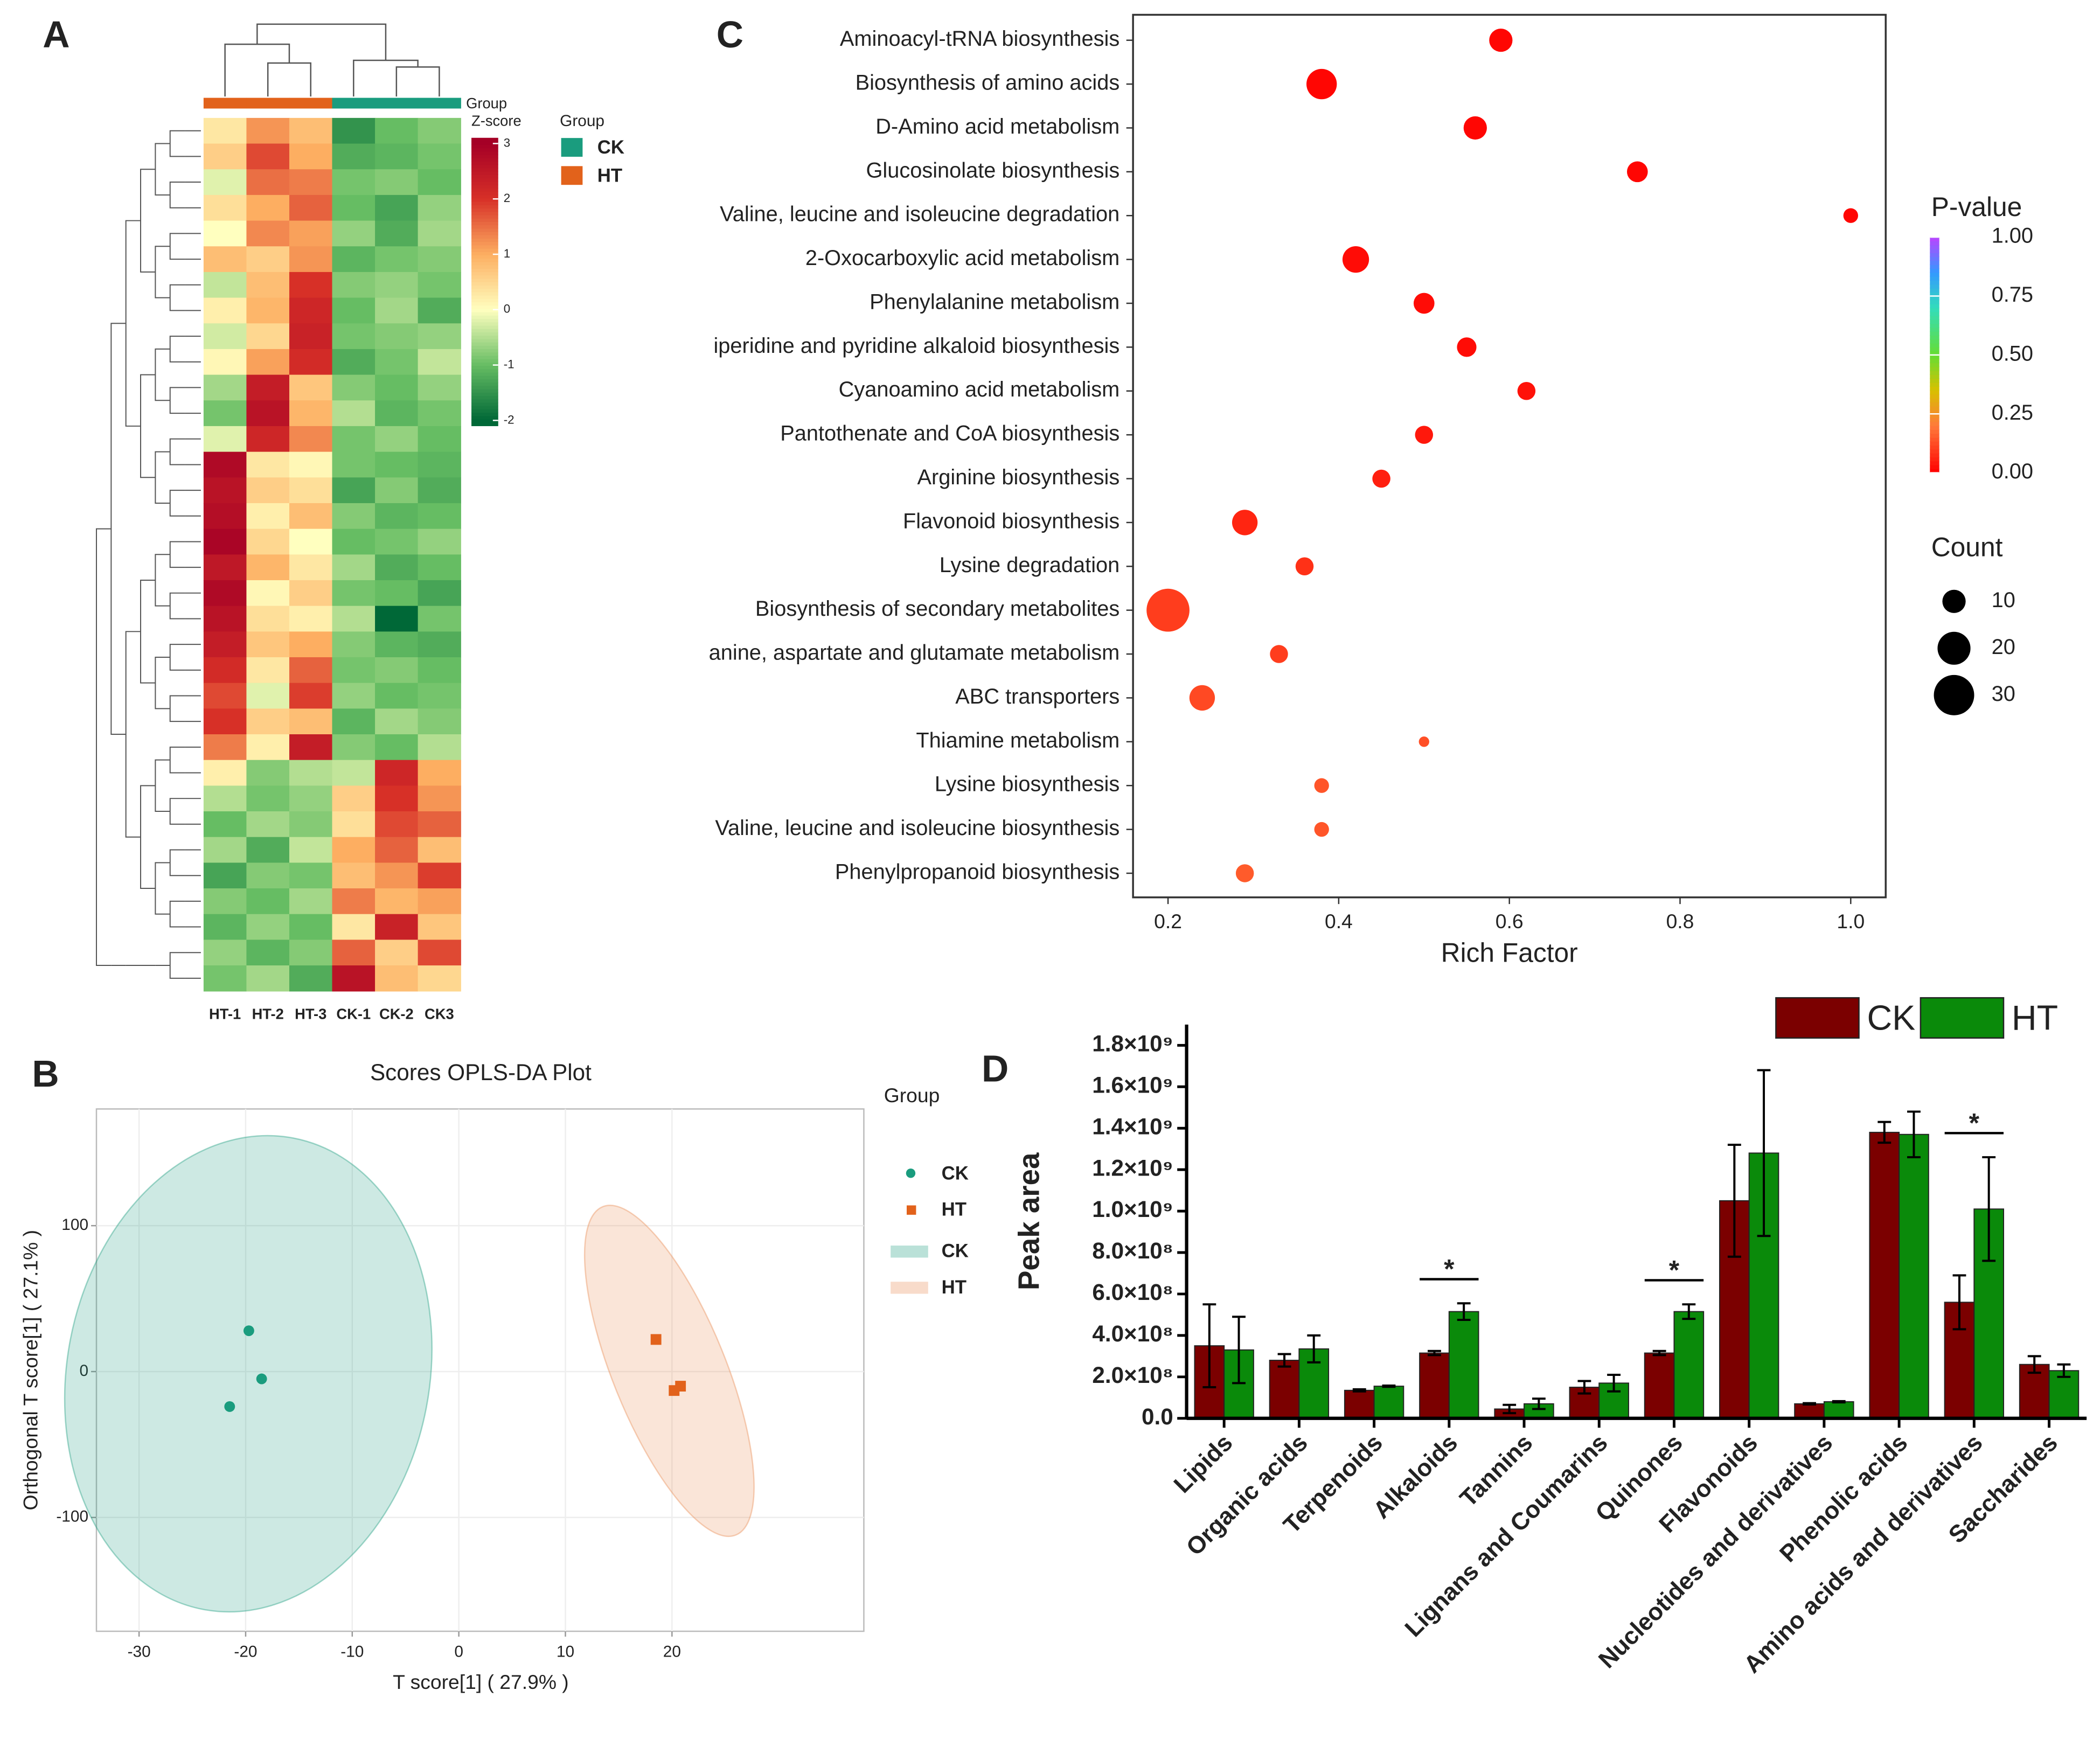 The height and width of the screenshot is (1739, 2100). Describe the element at coordinates (507, 253) in the screenshot. I see `colorbar-tick-label: 1` at that location.